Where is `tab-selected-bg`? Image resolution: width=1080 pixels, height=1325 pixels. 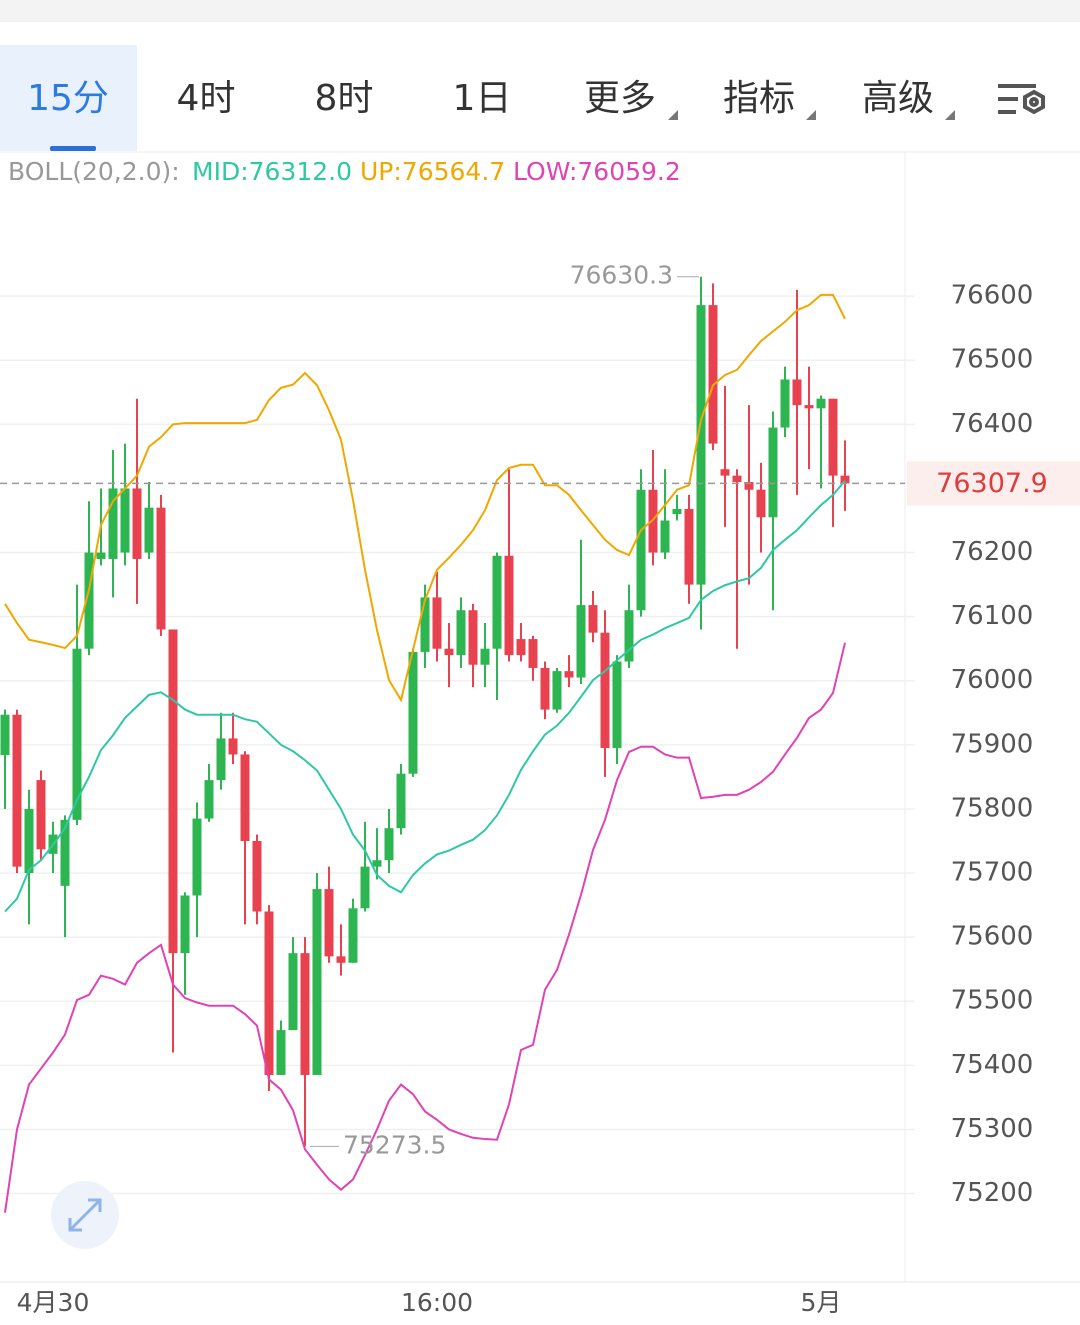
tab-selected-bg is located at coordinates (68, 98).